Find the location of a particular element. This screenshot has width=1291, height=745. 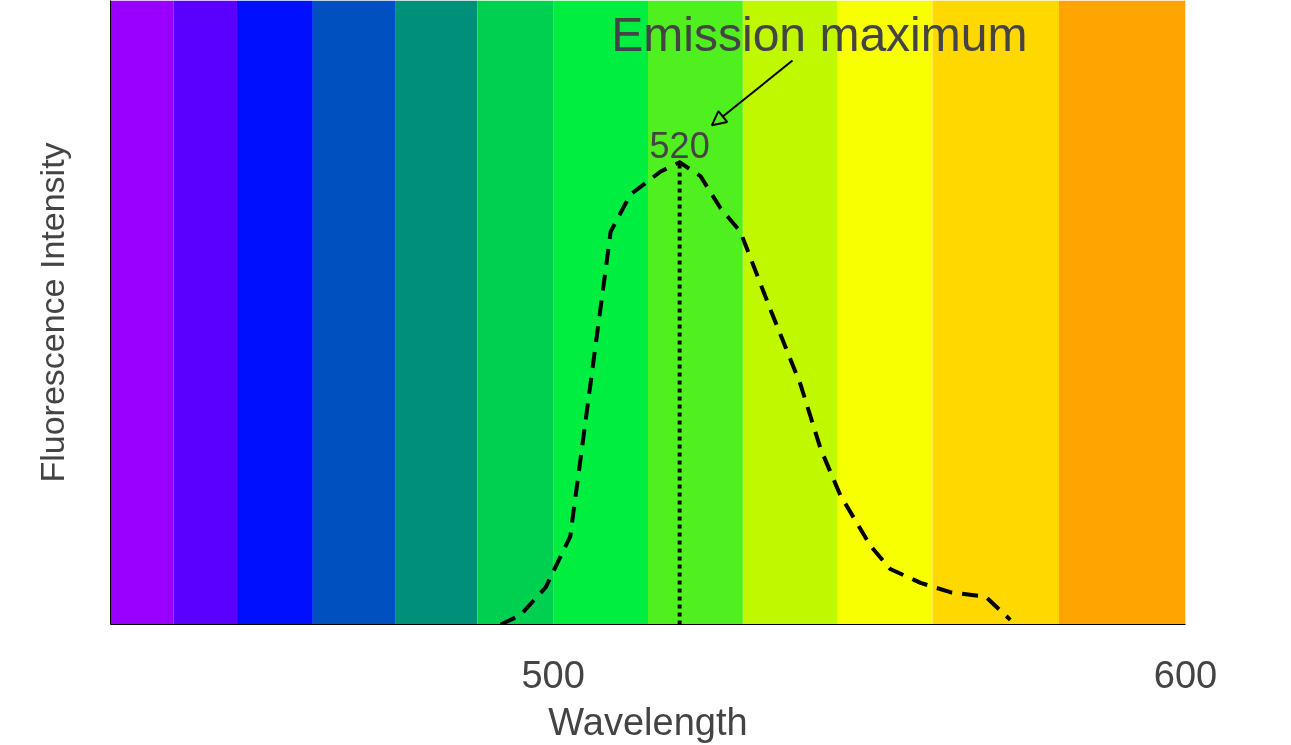

x-axis-title: Wavelength is located at coordinates (648, 721).